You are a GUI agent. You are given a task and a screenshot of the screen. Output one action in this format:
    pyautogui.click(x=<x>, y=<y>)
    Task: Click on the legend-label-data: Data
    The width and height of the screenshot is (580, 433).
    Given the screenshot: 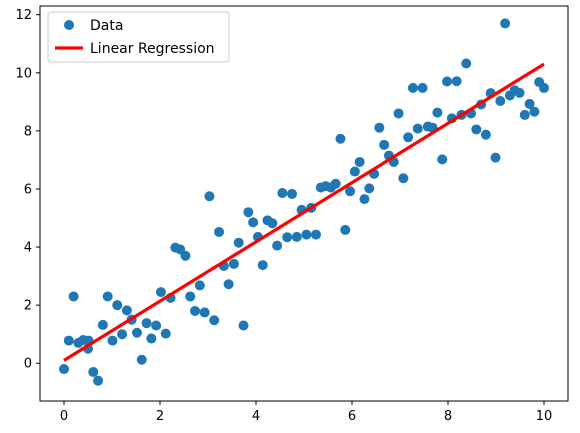 What is the action you would take?
    pyautogui.click(x=106, y=26)
    